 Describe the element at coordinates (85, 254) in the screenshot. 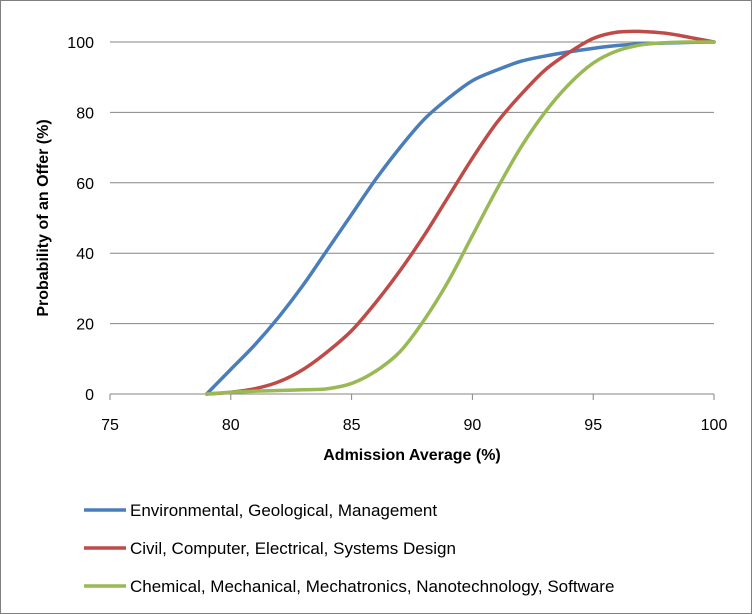

I see `y-tick-label-40: 40` at that location.